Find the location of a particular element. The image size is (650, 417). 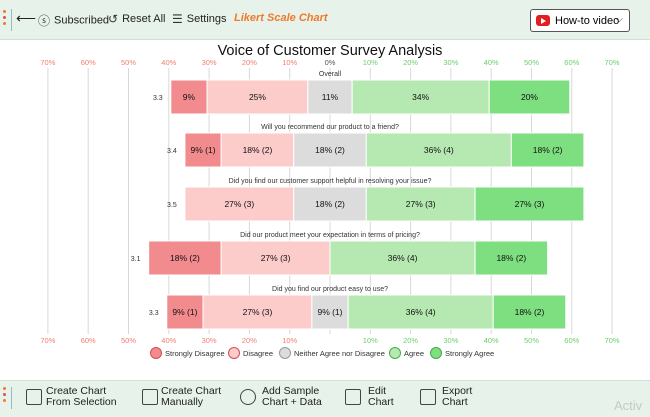

chevron-down-icon: ⌵ is located at coordinates (619, 19).